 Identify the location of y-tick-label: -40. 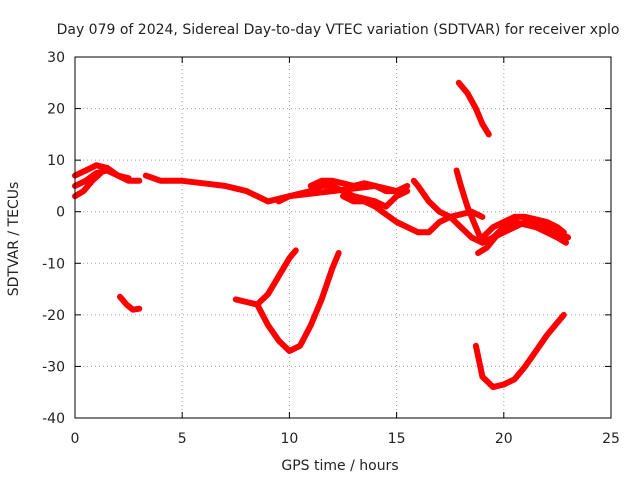
(53, 419).